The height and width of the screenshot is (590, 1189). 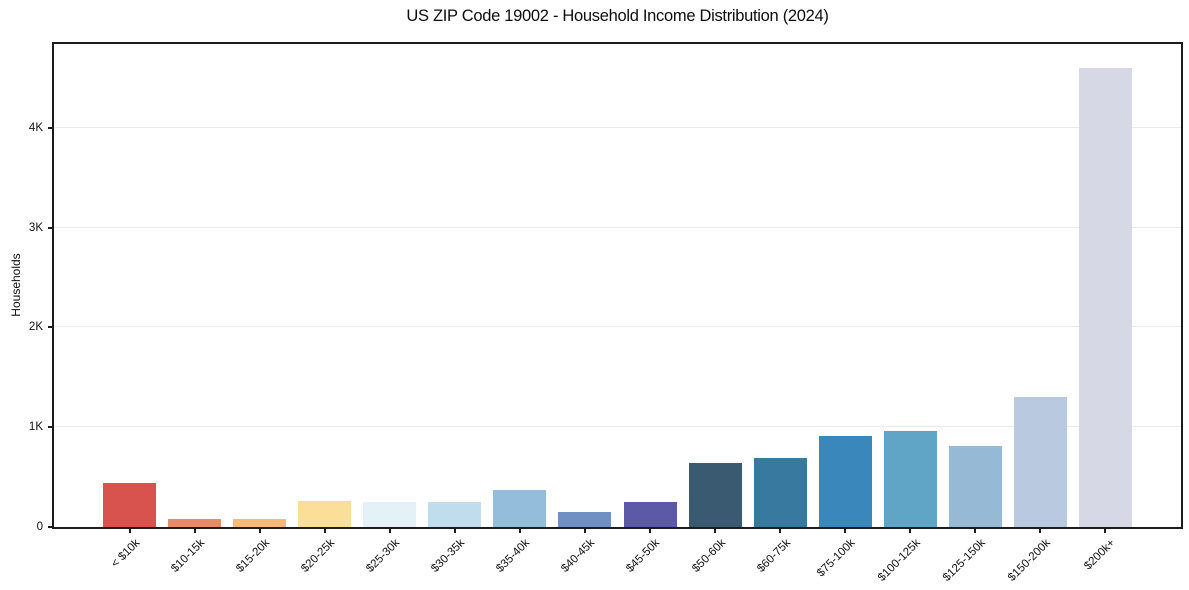 What do you see at coordinates (253, 556) in the screenshot?
I see `x-tick-label: $15-20k` at bounding box center [253, 556].